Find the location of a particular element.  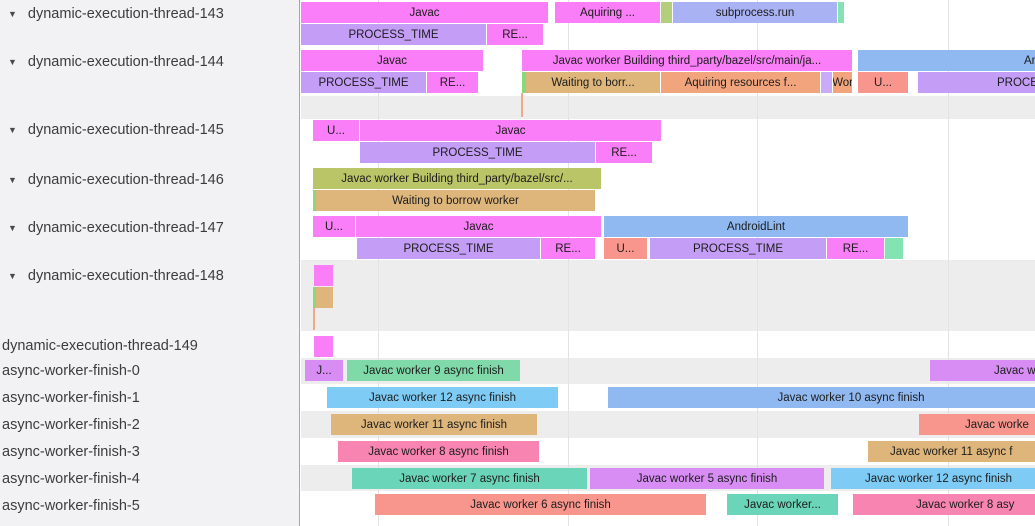

track-row-dynamic-execution-thread-149: dynamic-execution-thread-149 is located at coordinates (99, 346).